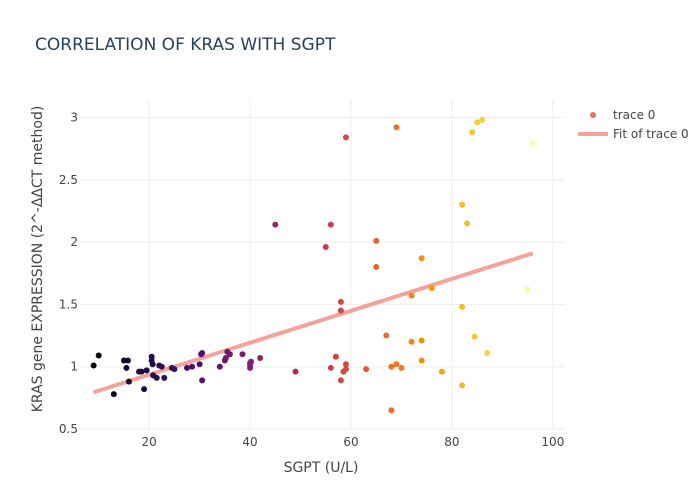  I want to click on x-tick-label: 40, so click(249, 442).